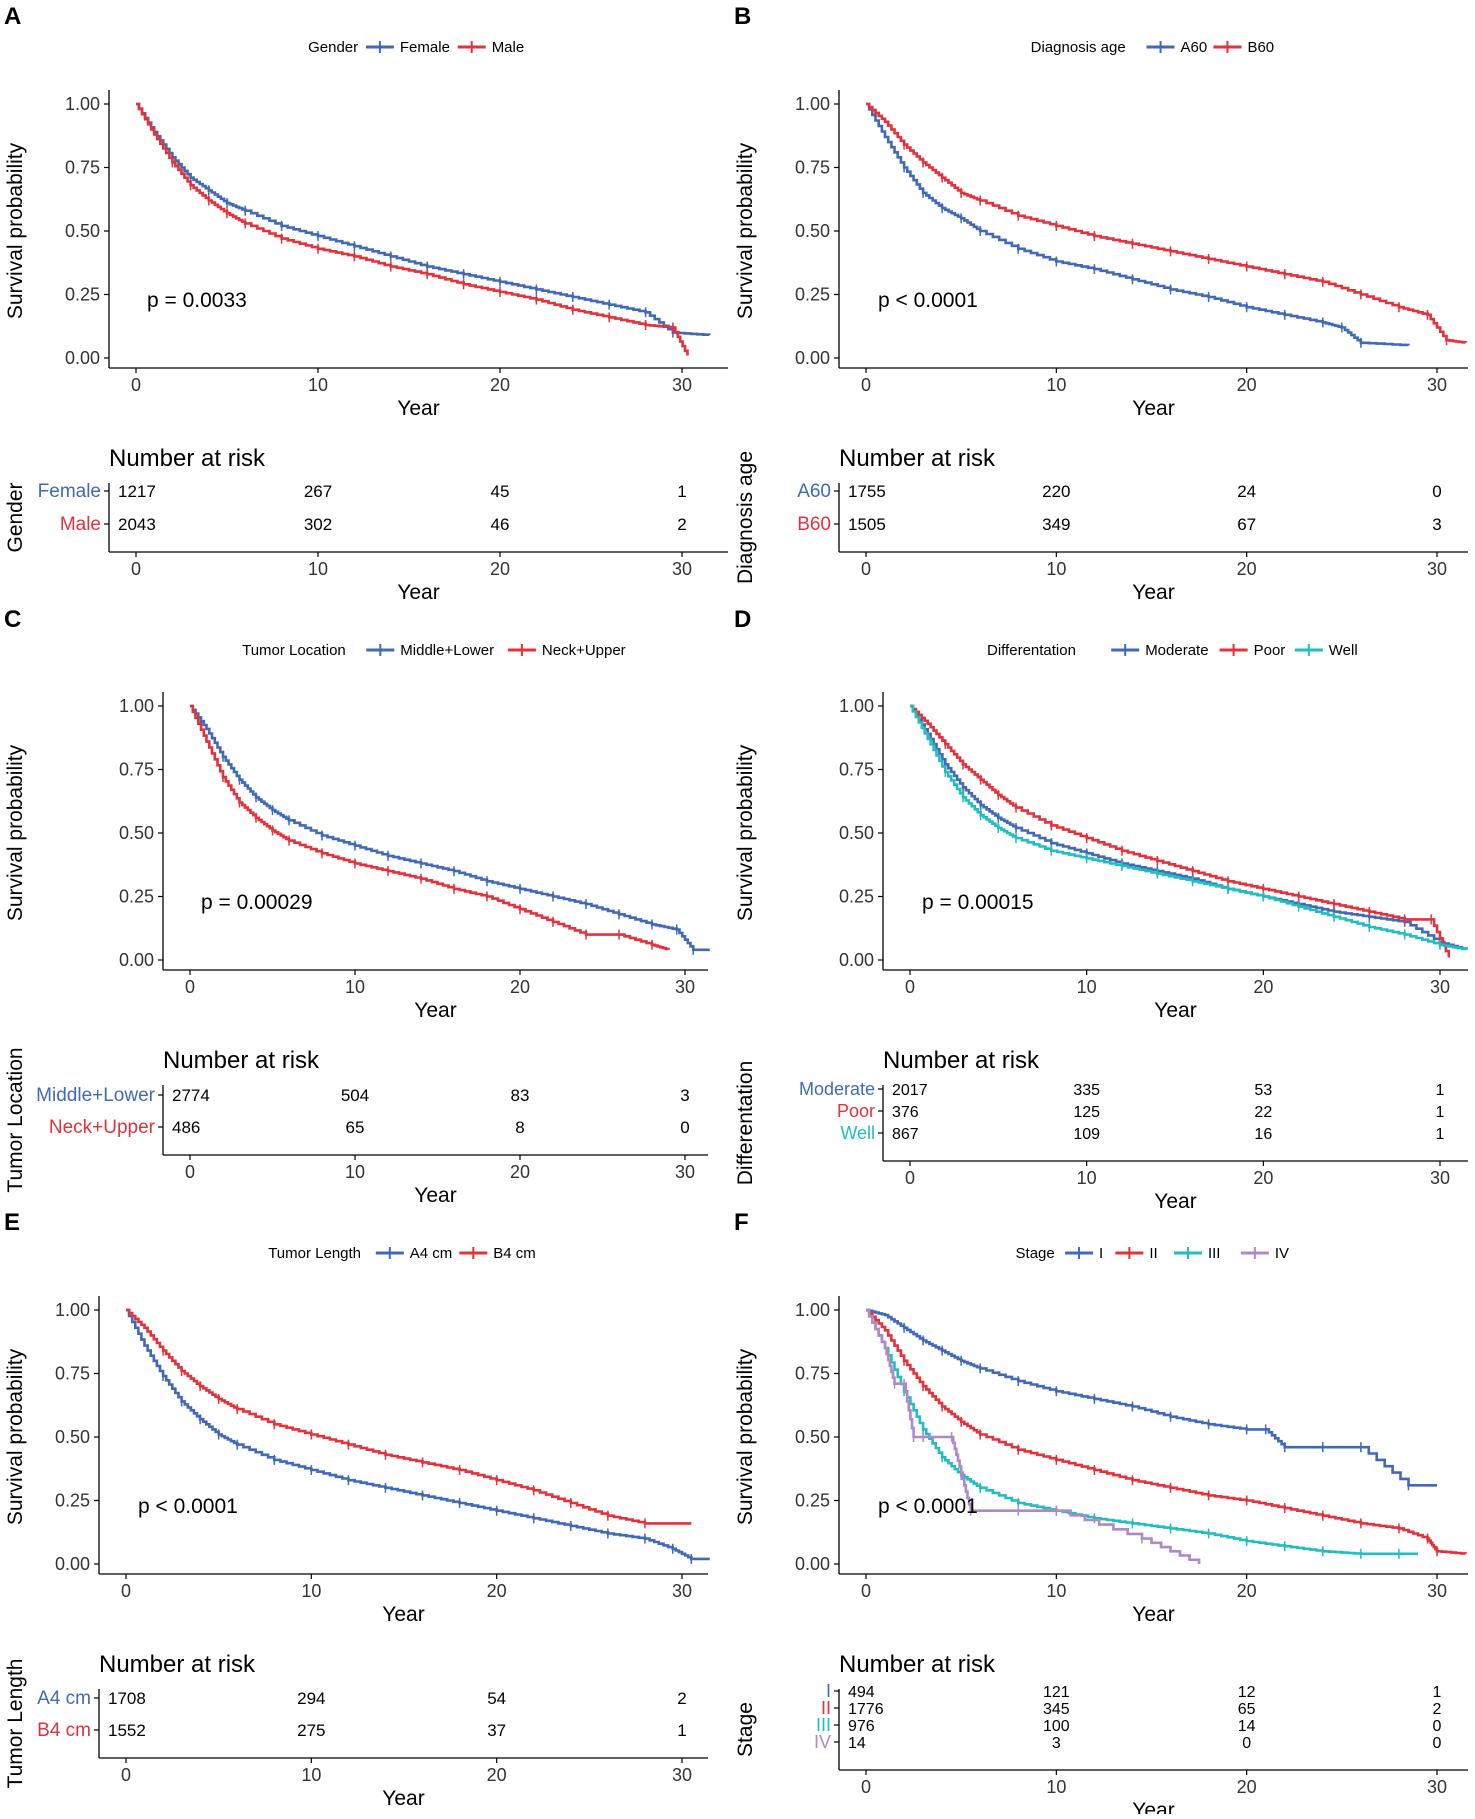 This screenshot has width=1475, height=1819. I want to click on risk-value: 37, so click(496, 1730).